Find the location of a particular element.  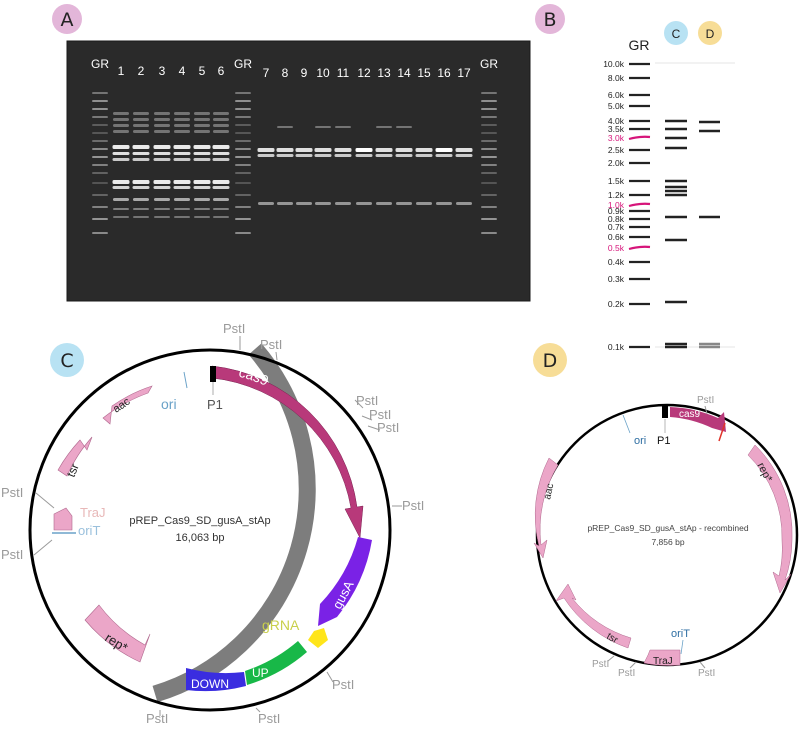

p1-label: P1 is located at coordinates (215, 404).